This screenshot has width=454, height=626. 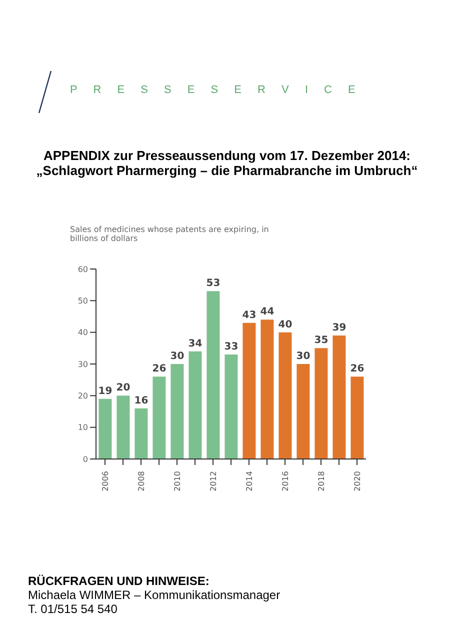 I want to click on y-tick-label: 20, so click(x=83, y=396).